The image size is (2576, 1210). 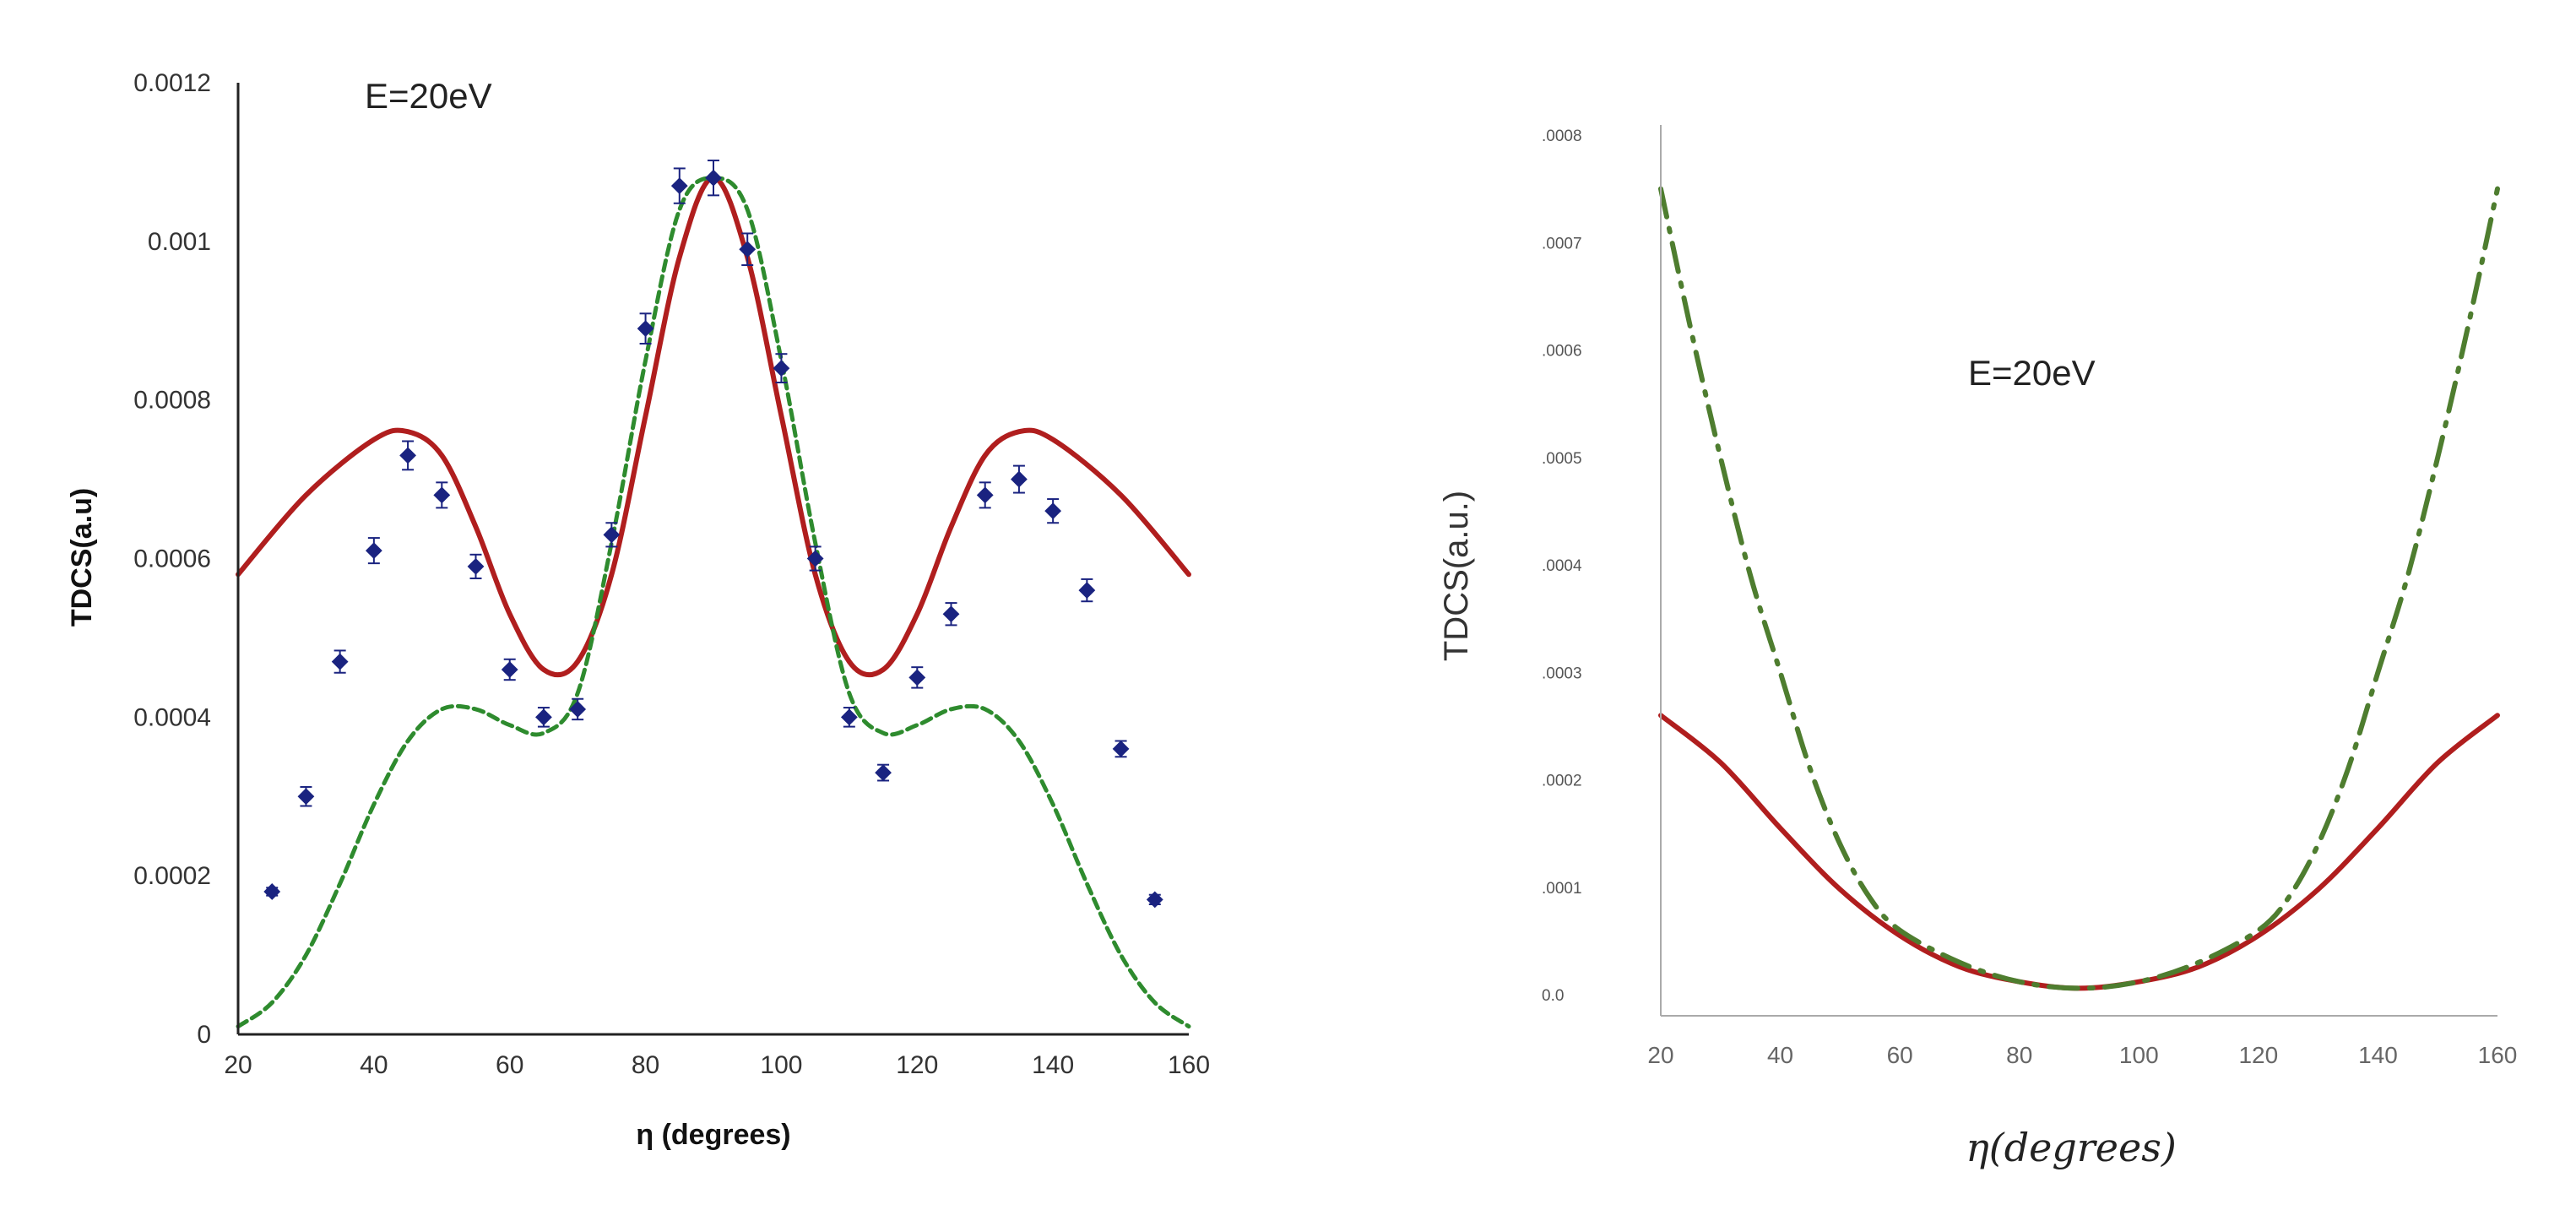 I want to click on right-y-tick-label: .0002, so click(x=1562, y=781).